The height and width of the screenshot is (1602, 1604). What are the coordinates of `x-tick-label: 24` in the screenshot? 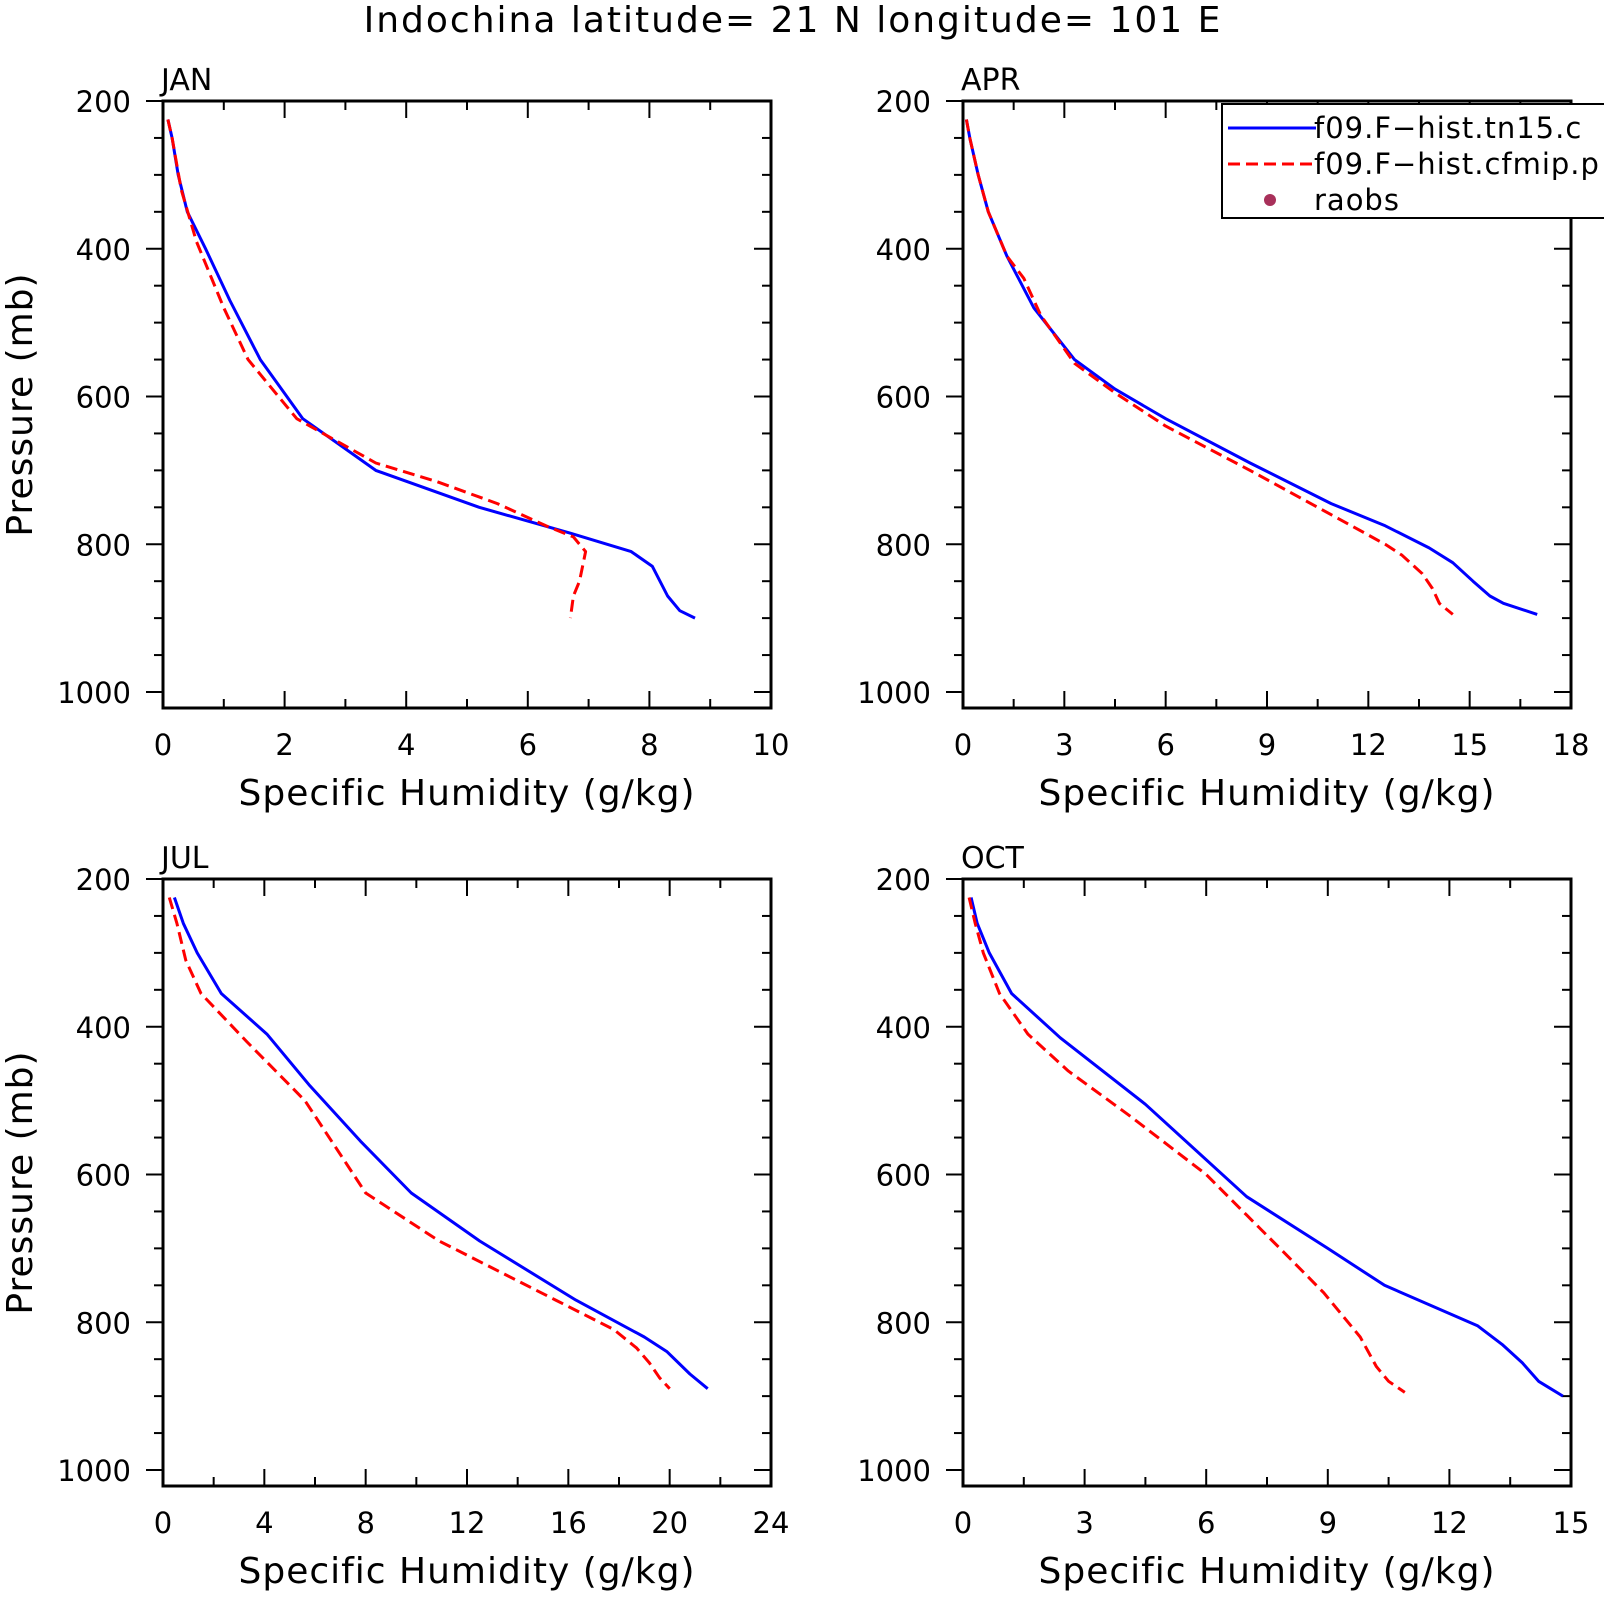 It's located at (771, 1523).